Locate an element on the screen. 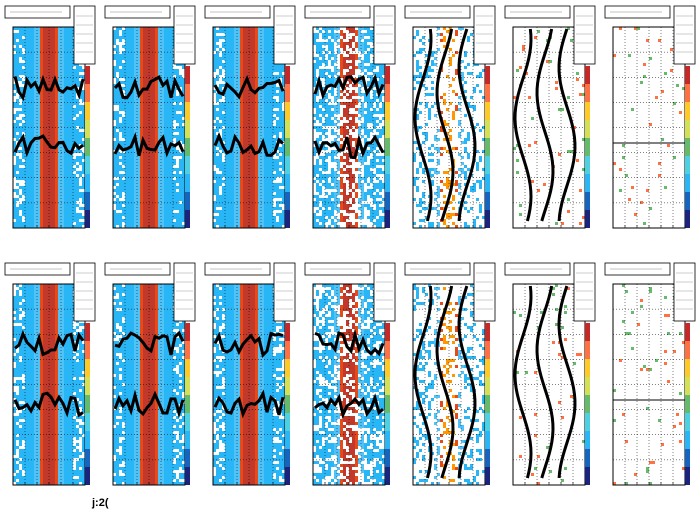  pad is located at coordinates (50, 117).